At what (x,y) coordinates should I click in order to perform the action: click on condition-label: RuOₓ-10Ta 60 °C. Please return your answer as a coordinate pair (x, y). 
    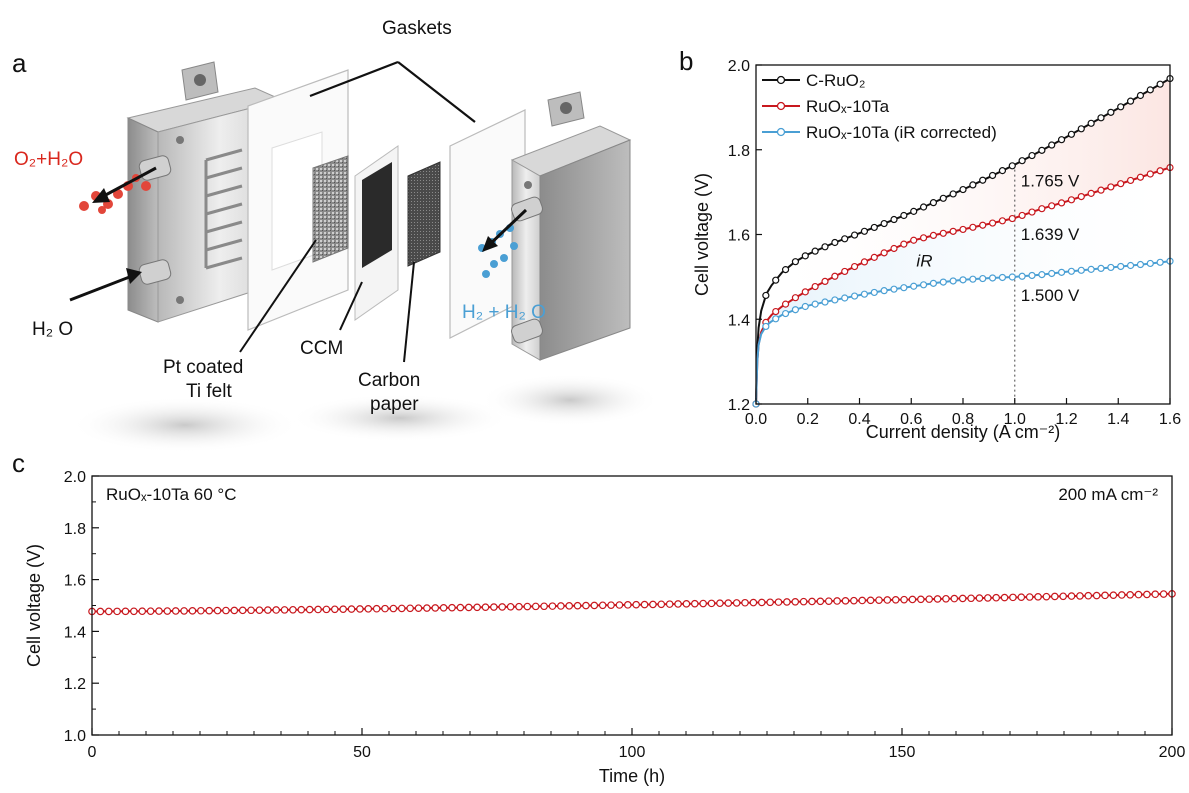
    Looking at the image, I should click on (171, 494).